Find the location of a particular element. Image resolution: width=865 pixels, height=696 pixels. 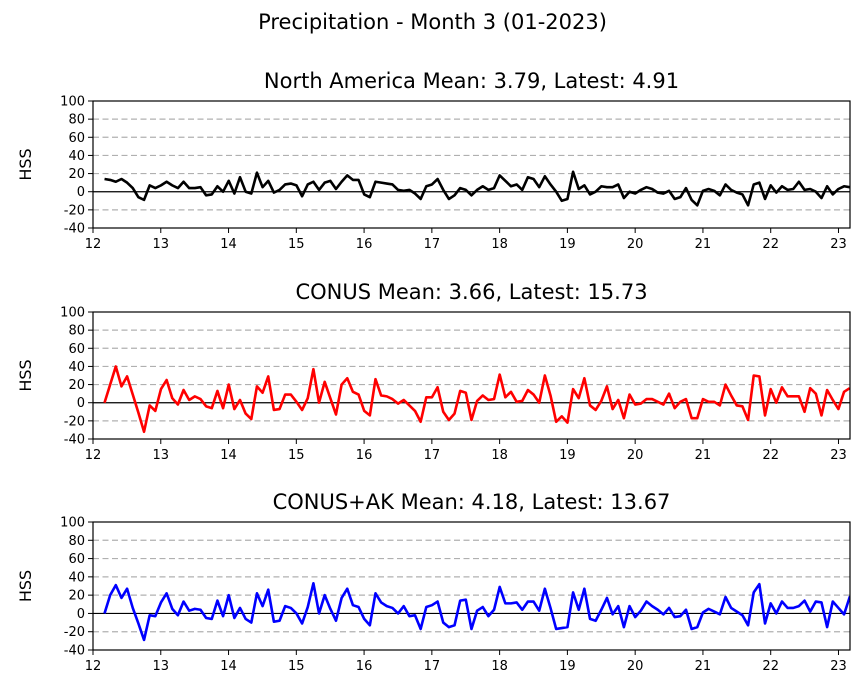

chart-title: North America Mean: 3.79, Latest: 4.91 is located at coordinates (471, 81).